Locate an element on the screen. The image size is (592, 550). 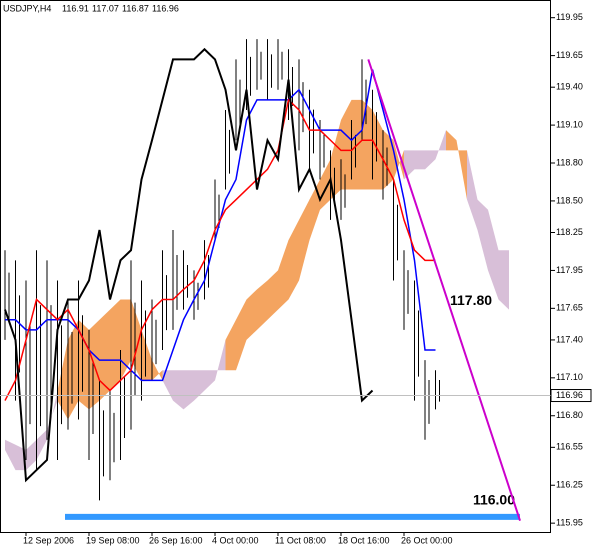
y-tick-label: 119.10 is located at coordinates (569, 124).